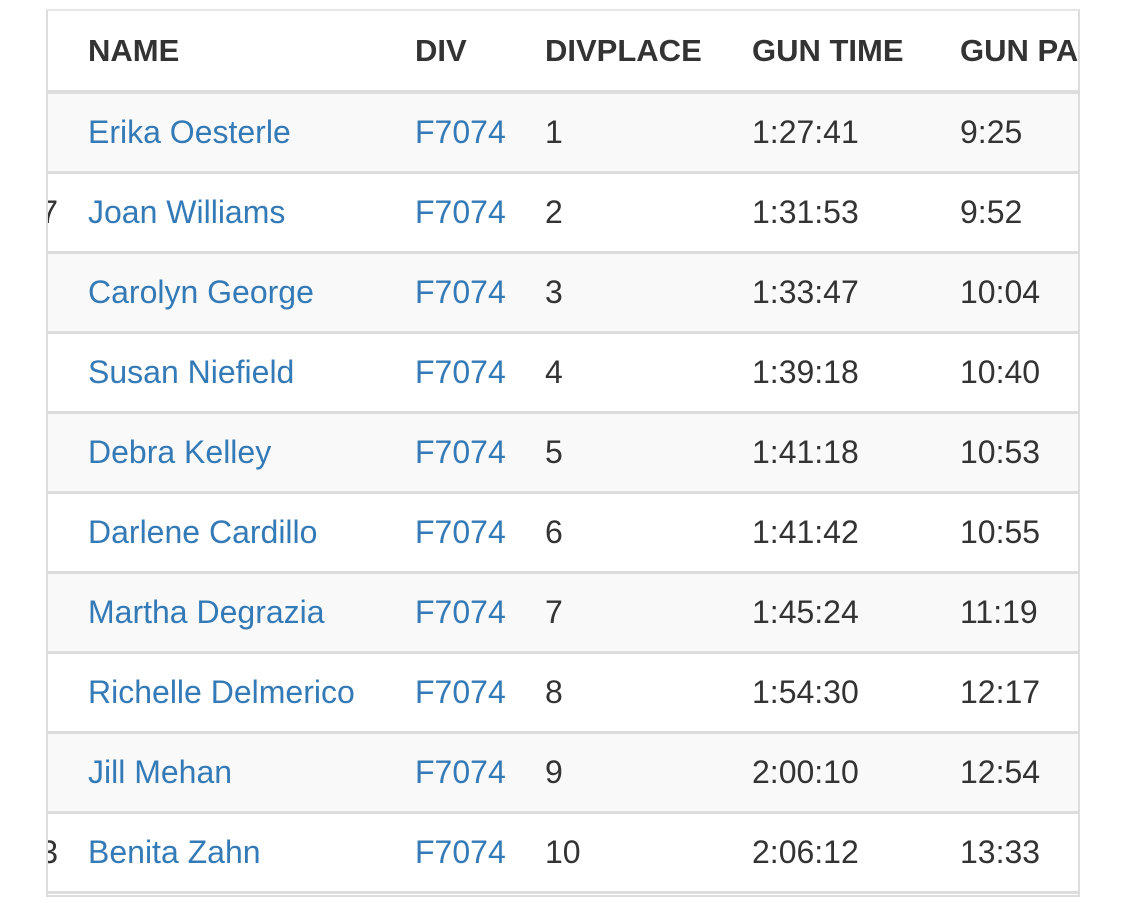  I want to click on column-header: GUN TIME, so click(828, 50).